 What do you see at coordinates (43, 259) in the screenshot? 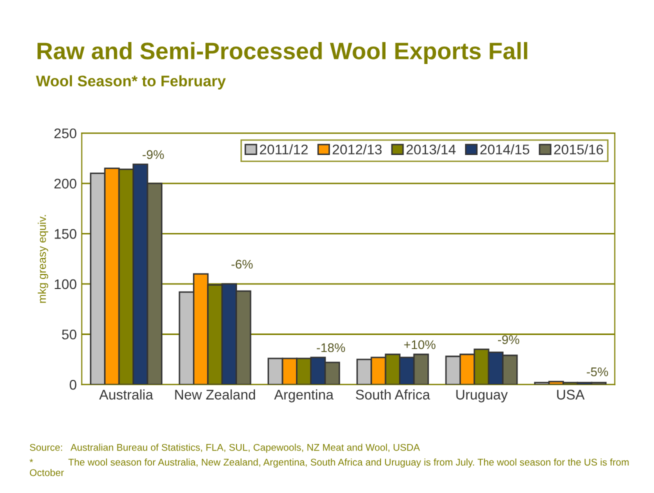
I see `y-axis-title: mkg greasy equiv.` at bounding box center [43, 259].